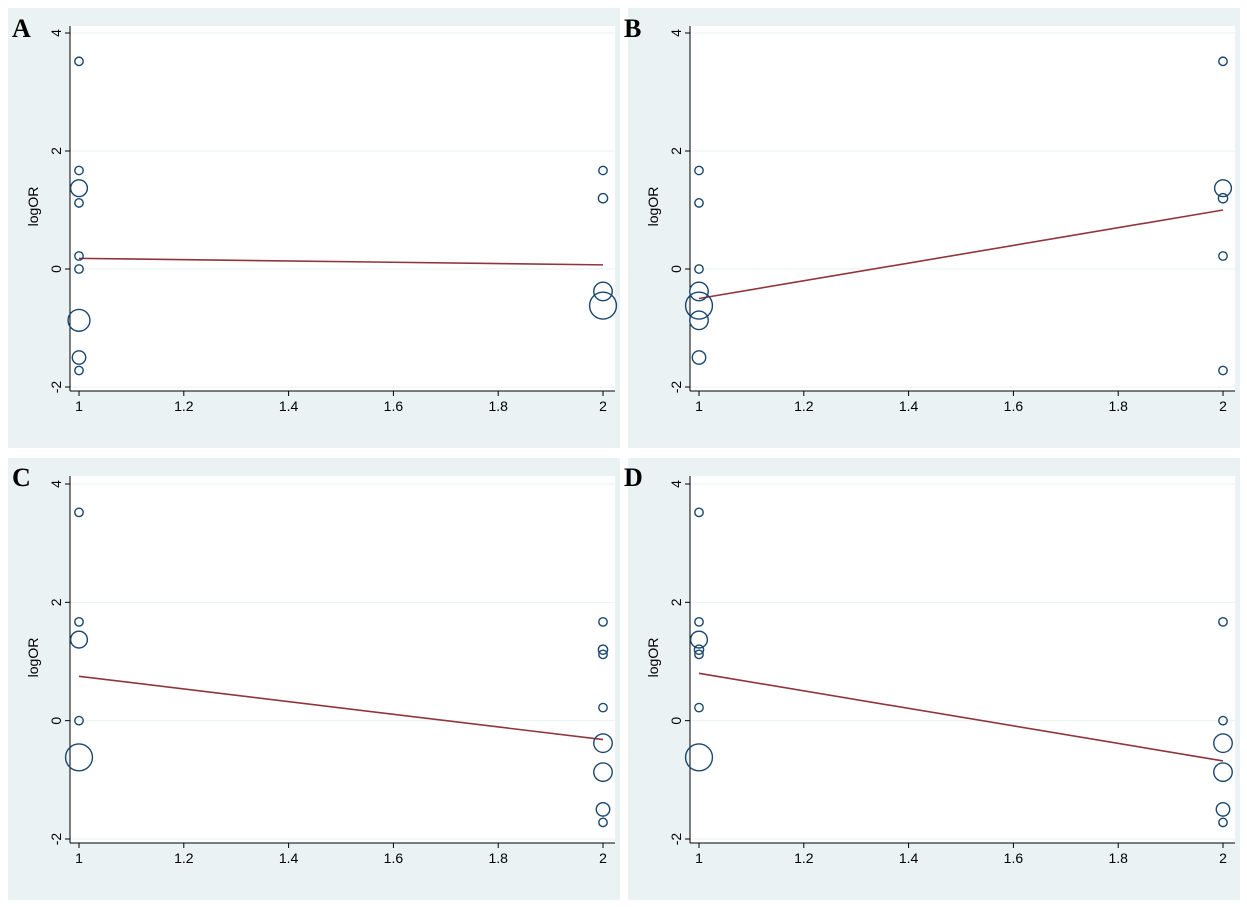  I want to click on panel-letter: D, so click(633, 477).